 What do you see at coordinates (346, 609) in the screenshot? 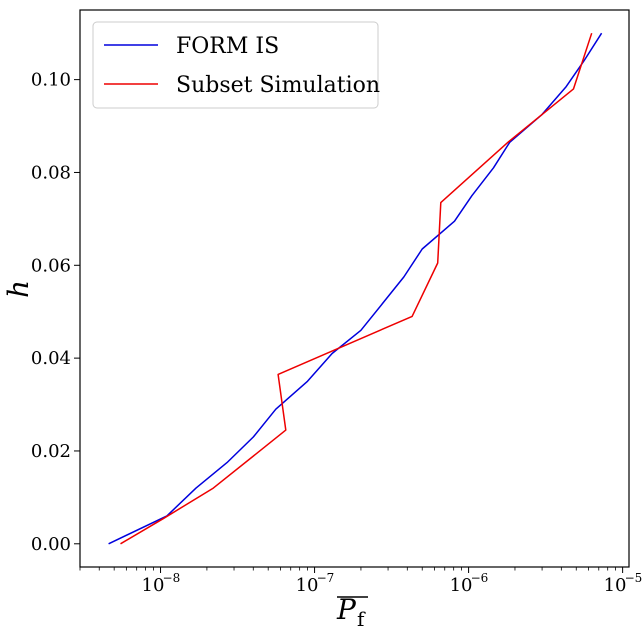
I see `x-axis-label-main: P` at bounding box center [346, 609].